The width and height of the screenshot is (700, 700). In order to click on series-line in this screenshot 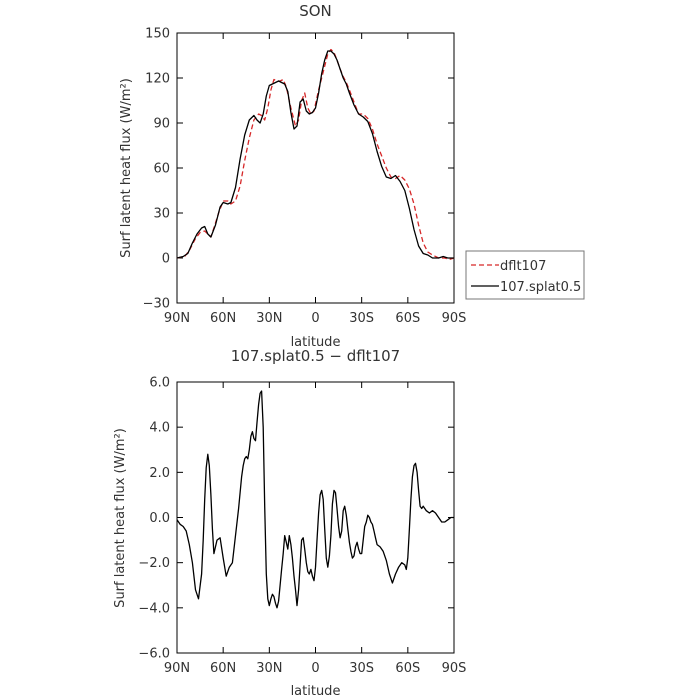, I will do `click(315, 499)`.